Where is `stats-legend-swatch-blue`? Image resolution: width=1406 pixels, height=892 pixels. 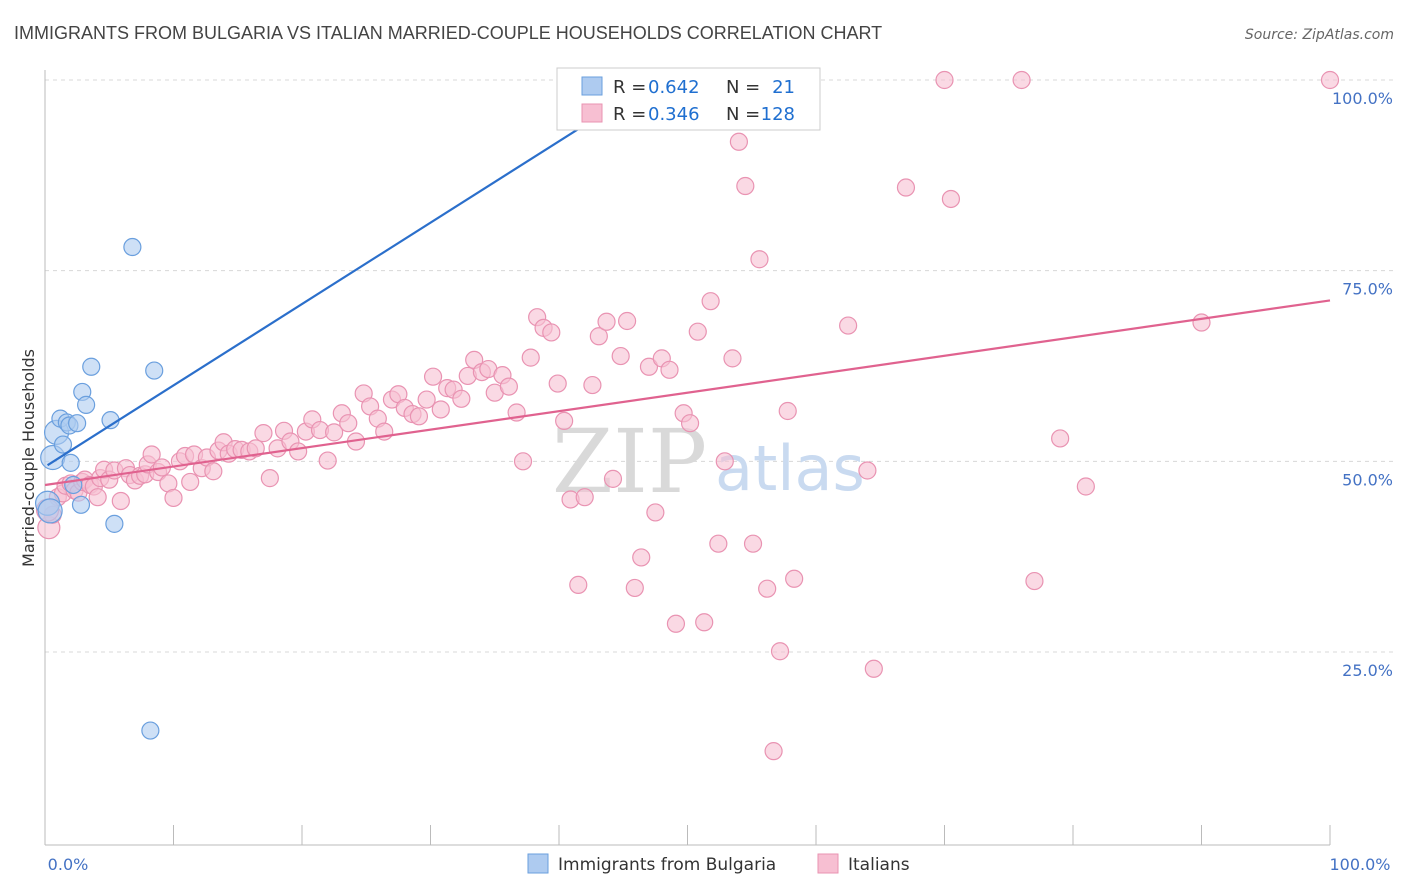 stats-legend-swatch-blue is located at coordinates (592, 86).